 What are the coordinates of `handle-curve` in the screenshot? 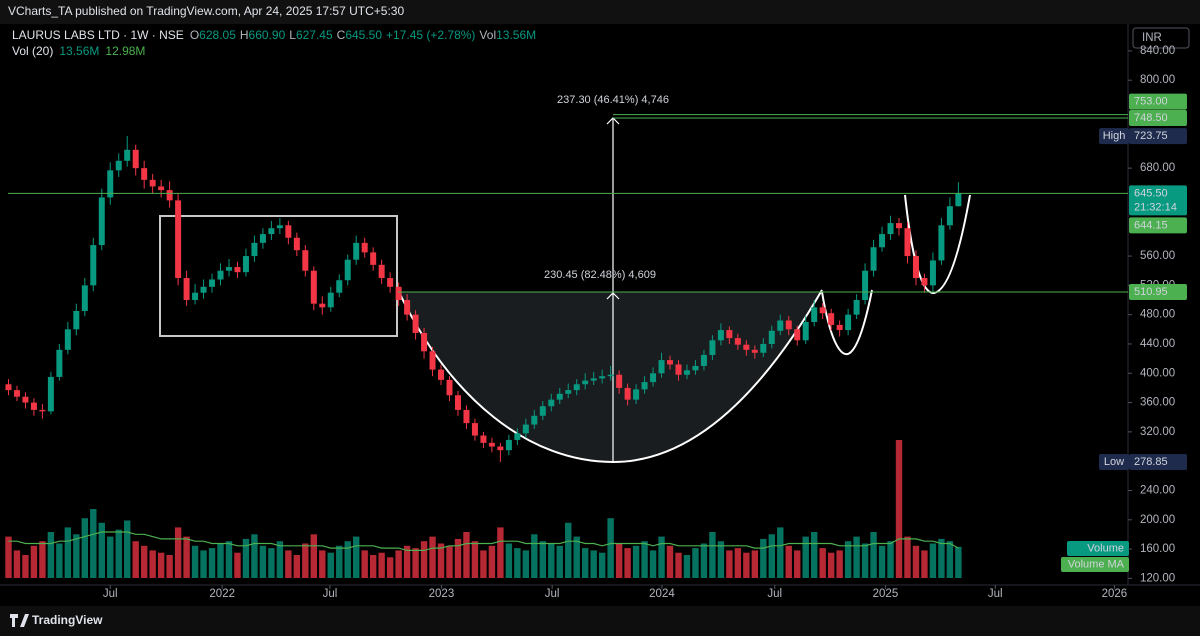 It's located at (847, 322).